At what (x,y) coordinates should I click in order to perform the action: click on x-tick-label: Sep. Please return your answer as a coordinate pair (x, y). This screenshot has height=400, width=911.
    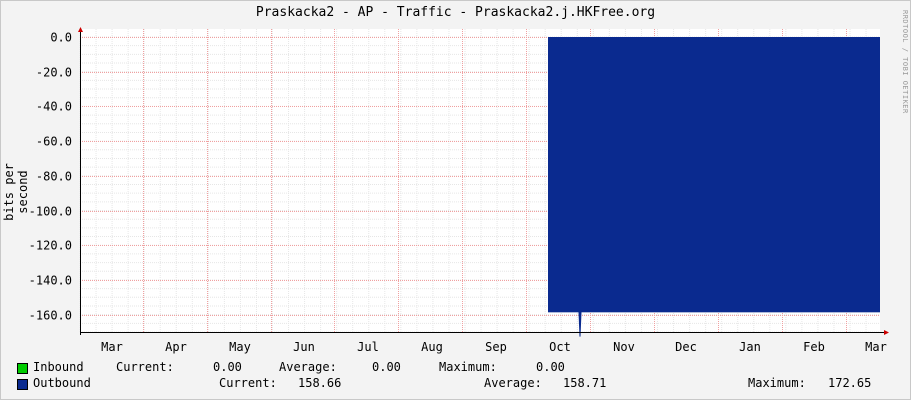
    Looking at the image, I should click on (496, 347).